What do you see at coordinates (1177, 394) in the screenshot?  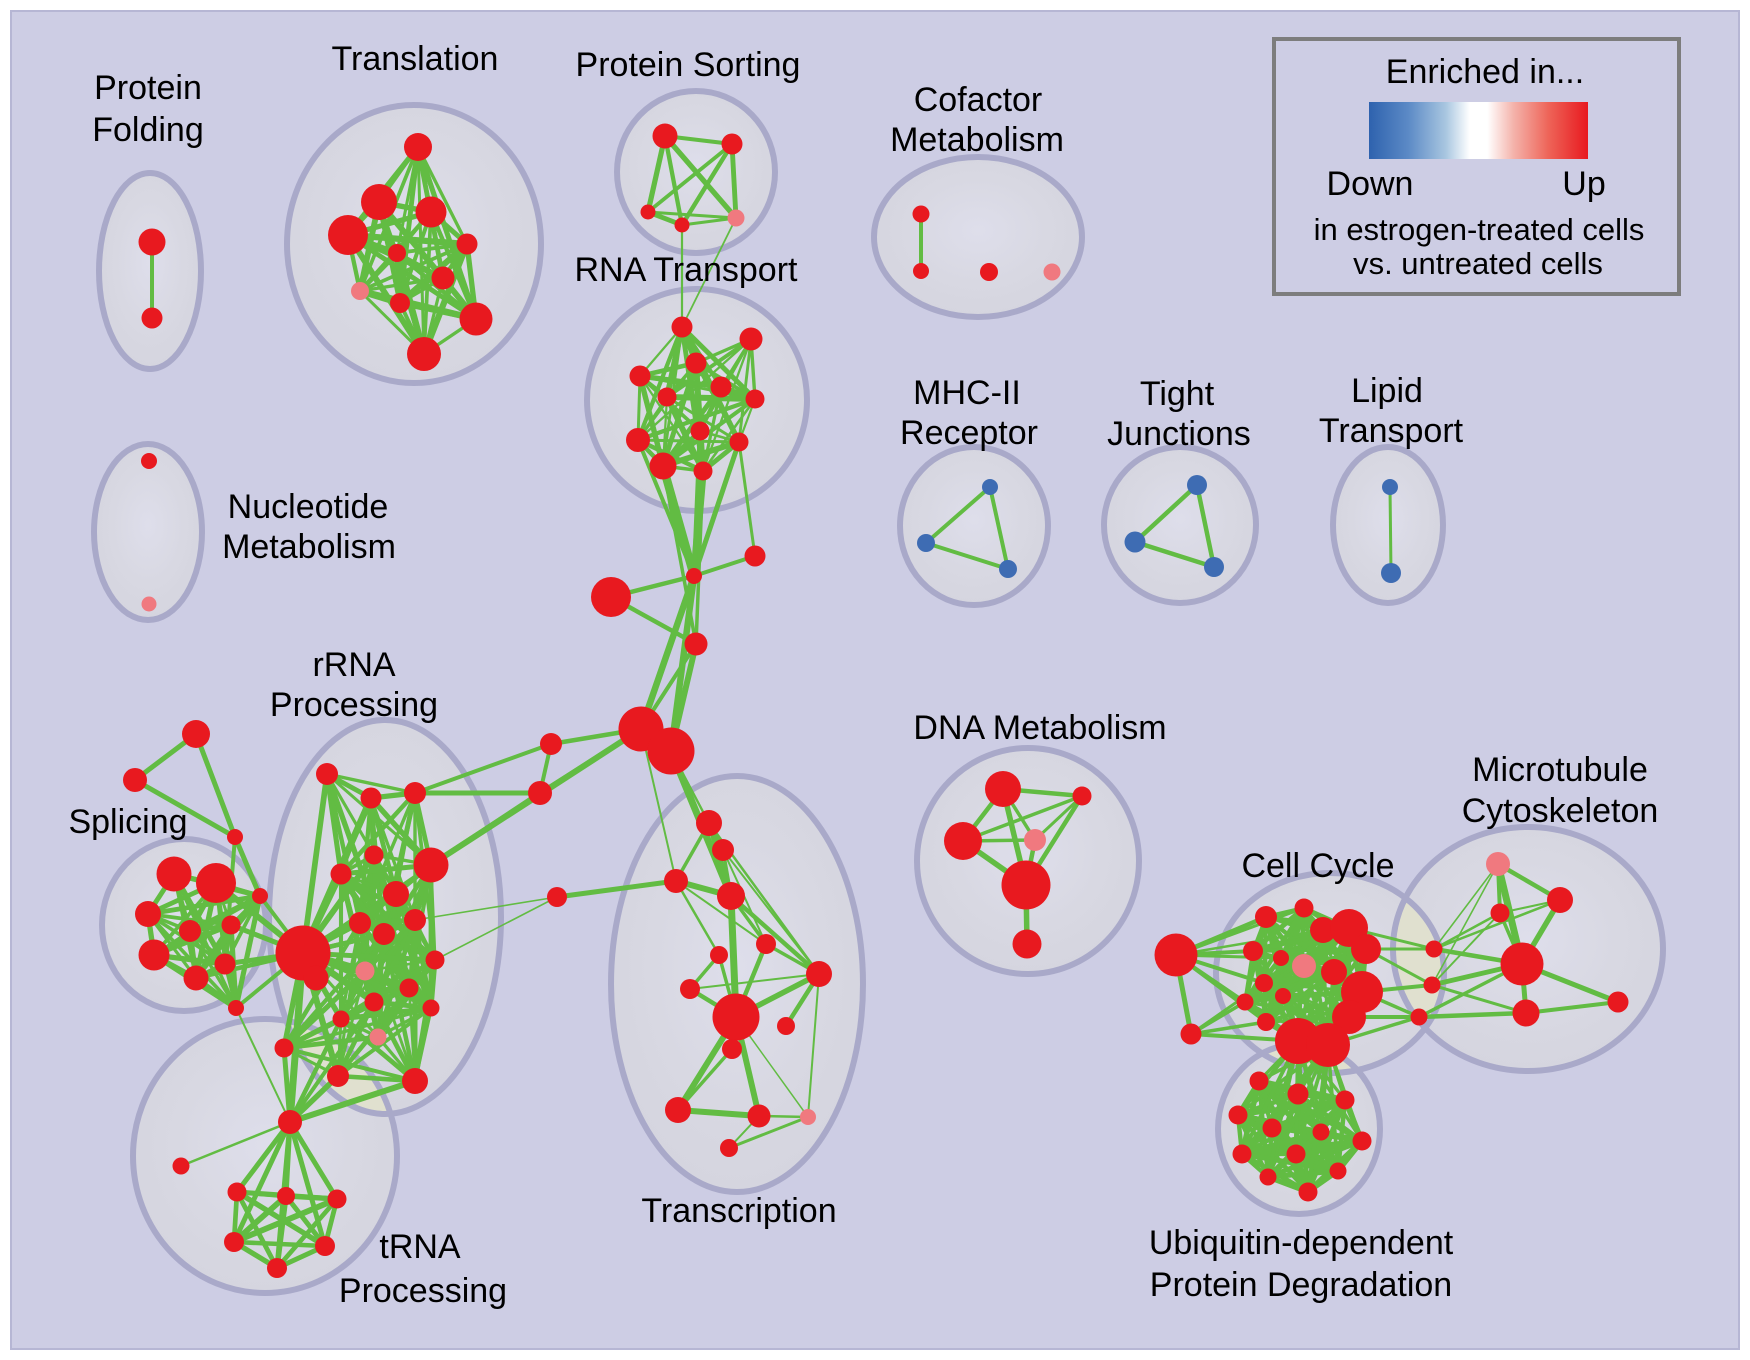 I see `svg-text: Tight` at bounding box center [1177, 394].